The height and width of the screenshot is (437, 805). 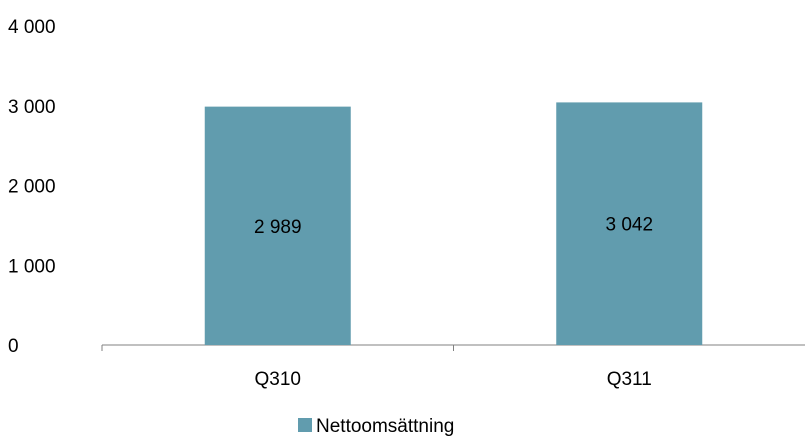 What do you see at coordinates (13, 346) in the screenshot?
I see `y-tick-label: 0` at bounding box center [13, 346].